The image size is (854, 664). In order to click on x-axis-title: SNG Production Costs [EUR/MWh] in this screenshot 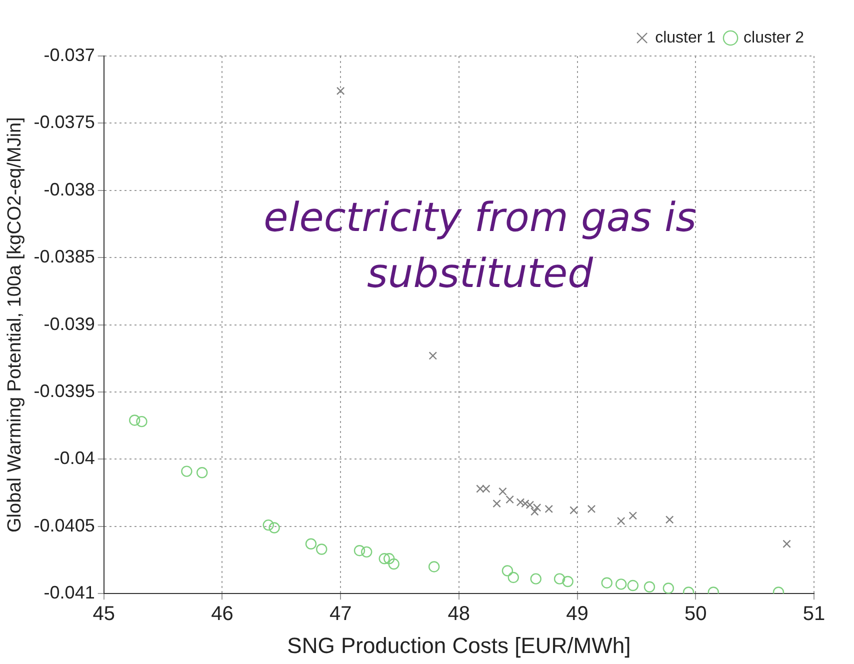, I will do `click(459, 645)`.